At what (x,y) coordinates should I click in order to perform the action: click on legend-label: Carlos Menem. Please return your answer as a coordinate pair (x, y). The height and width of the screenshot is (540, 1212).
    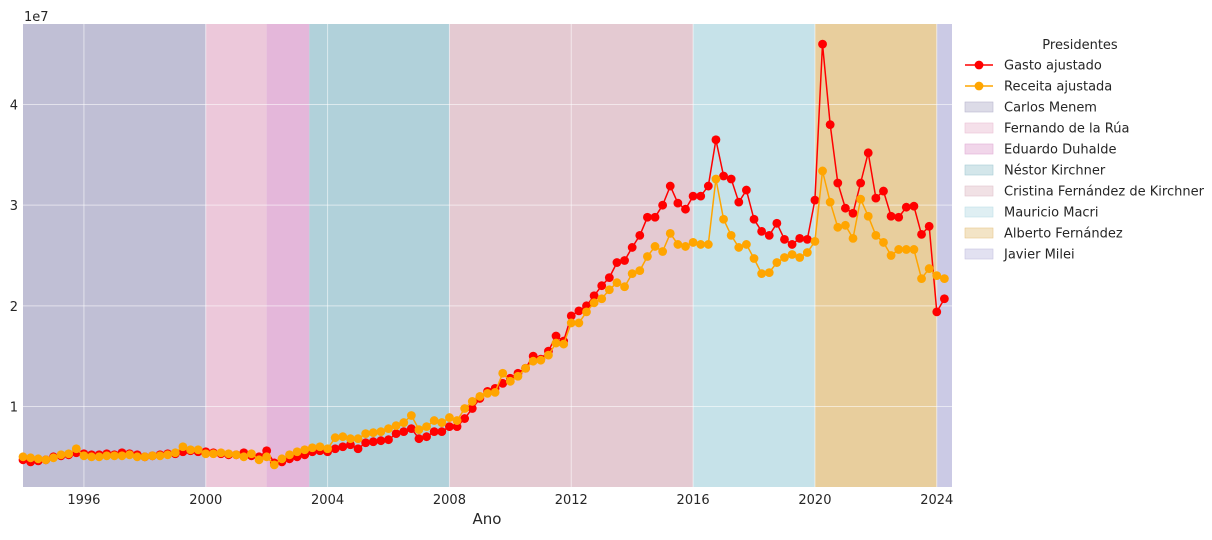
    Looking at the image, I should click on (1050, 108).